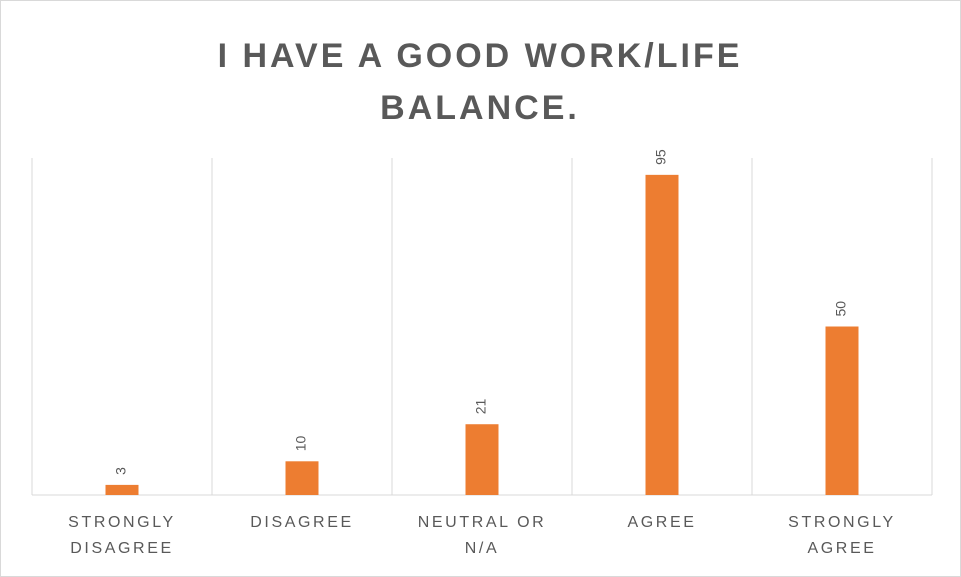 This screenshot has width=961, height=577. What do you see at coordinates (842, 535) in the screenshot?
I see `x-tick-label: STRONGLY AGREE` at bounding box center [842, 535].